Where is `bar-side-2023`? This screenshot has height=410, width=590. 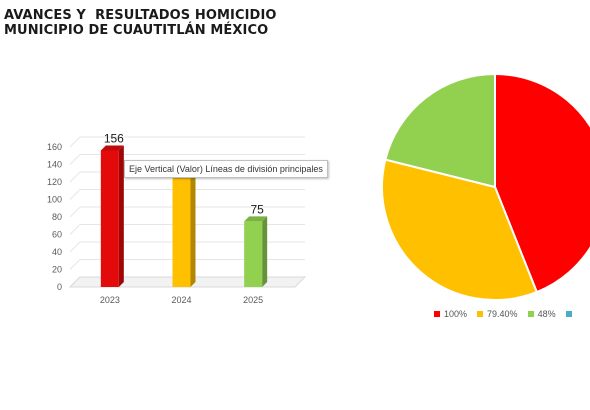
bar-side-2023 is located at coordinates (121, 216).